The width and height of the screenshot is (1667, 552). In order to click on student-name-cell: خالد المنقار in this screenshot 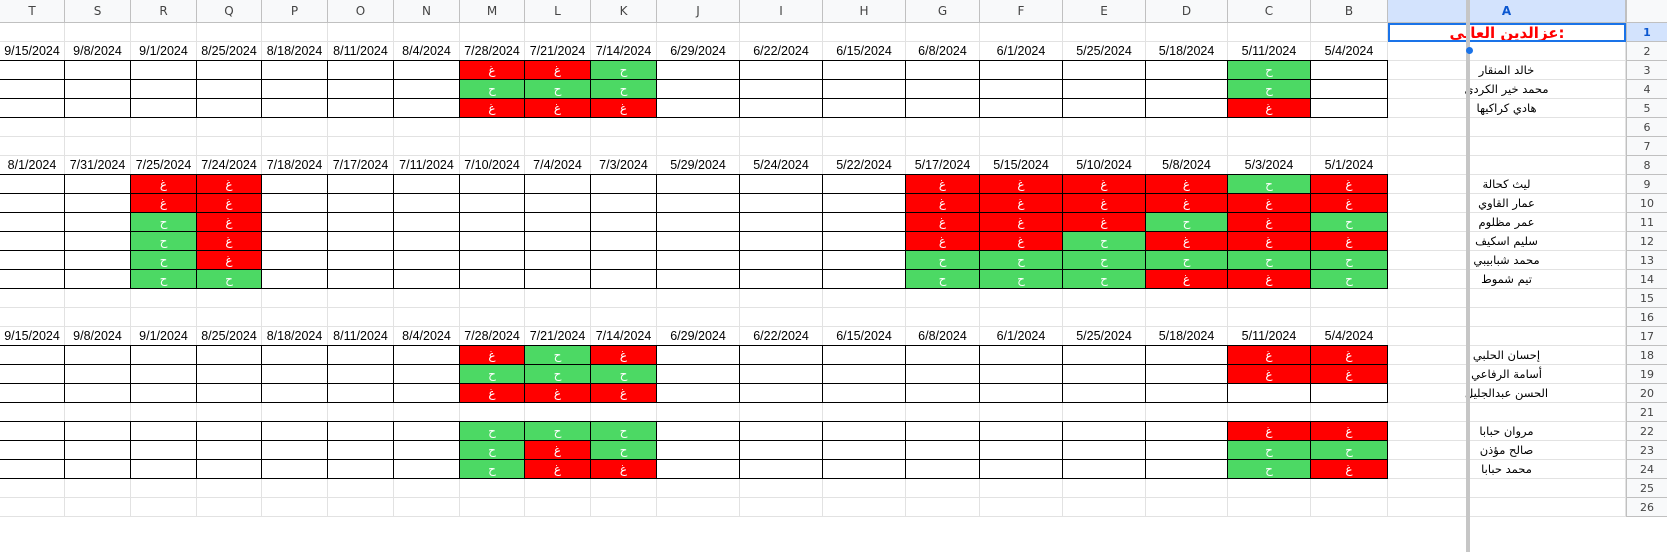, I will do `click(1507, 70)`.